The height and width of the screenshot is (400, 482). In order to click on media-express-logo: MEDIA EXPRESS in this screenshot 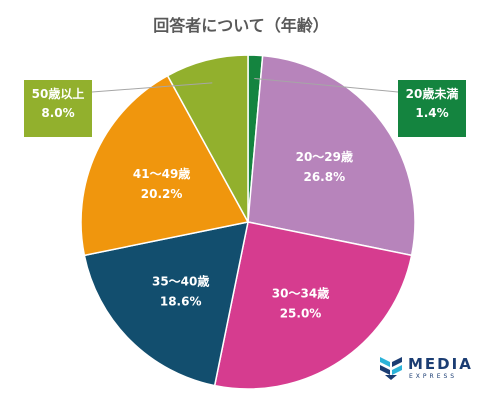, I will do `click(426, 369)`.